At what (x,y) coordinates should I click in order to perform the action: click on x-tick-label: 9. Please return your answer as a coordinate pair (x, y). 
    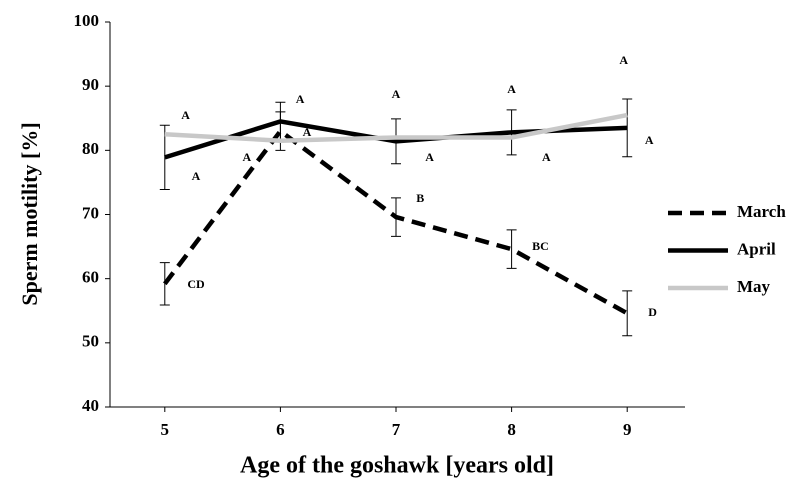
    Looking at the image, I should click on (627, 429).